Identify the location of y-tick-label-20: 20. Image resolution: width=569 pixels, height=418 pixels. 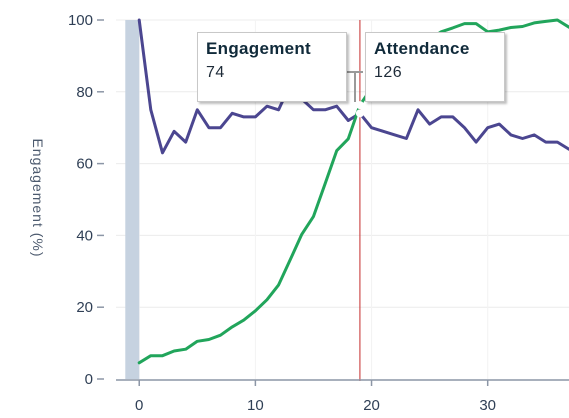
(84, 307).